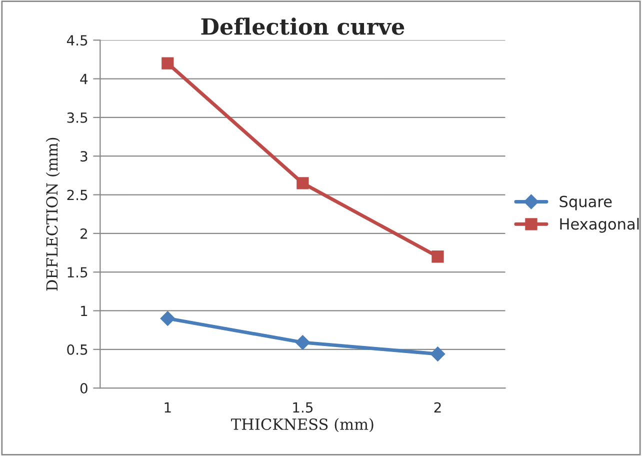 The height and width of the screenshot is (456, 642). I want to click on legend-label: Square, so click(586, 203).